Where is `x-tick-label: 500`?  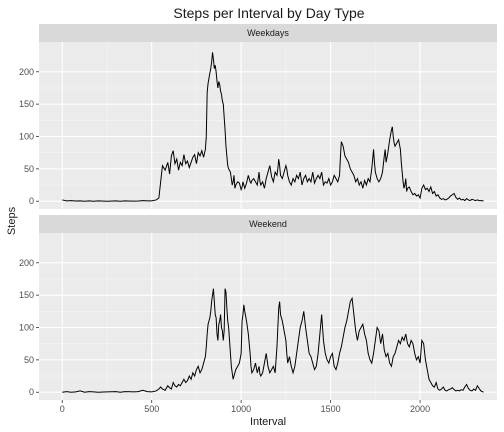
x-tick-label: 500 is located at coordinates (151, 409).